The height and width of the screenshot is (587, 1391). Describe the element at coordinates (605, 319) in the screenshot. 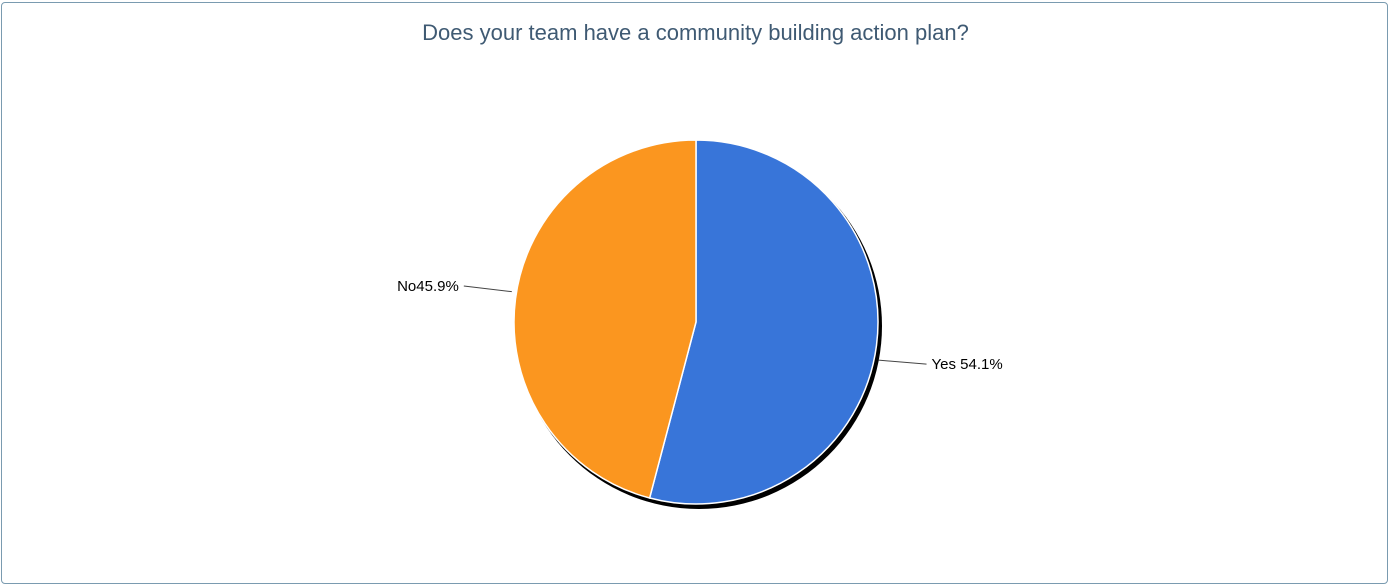

I see `pie-slice-no` at that location.